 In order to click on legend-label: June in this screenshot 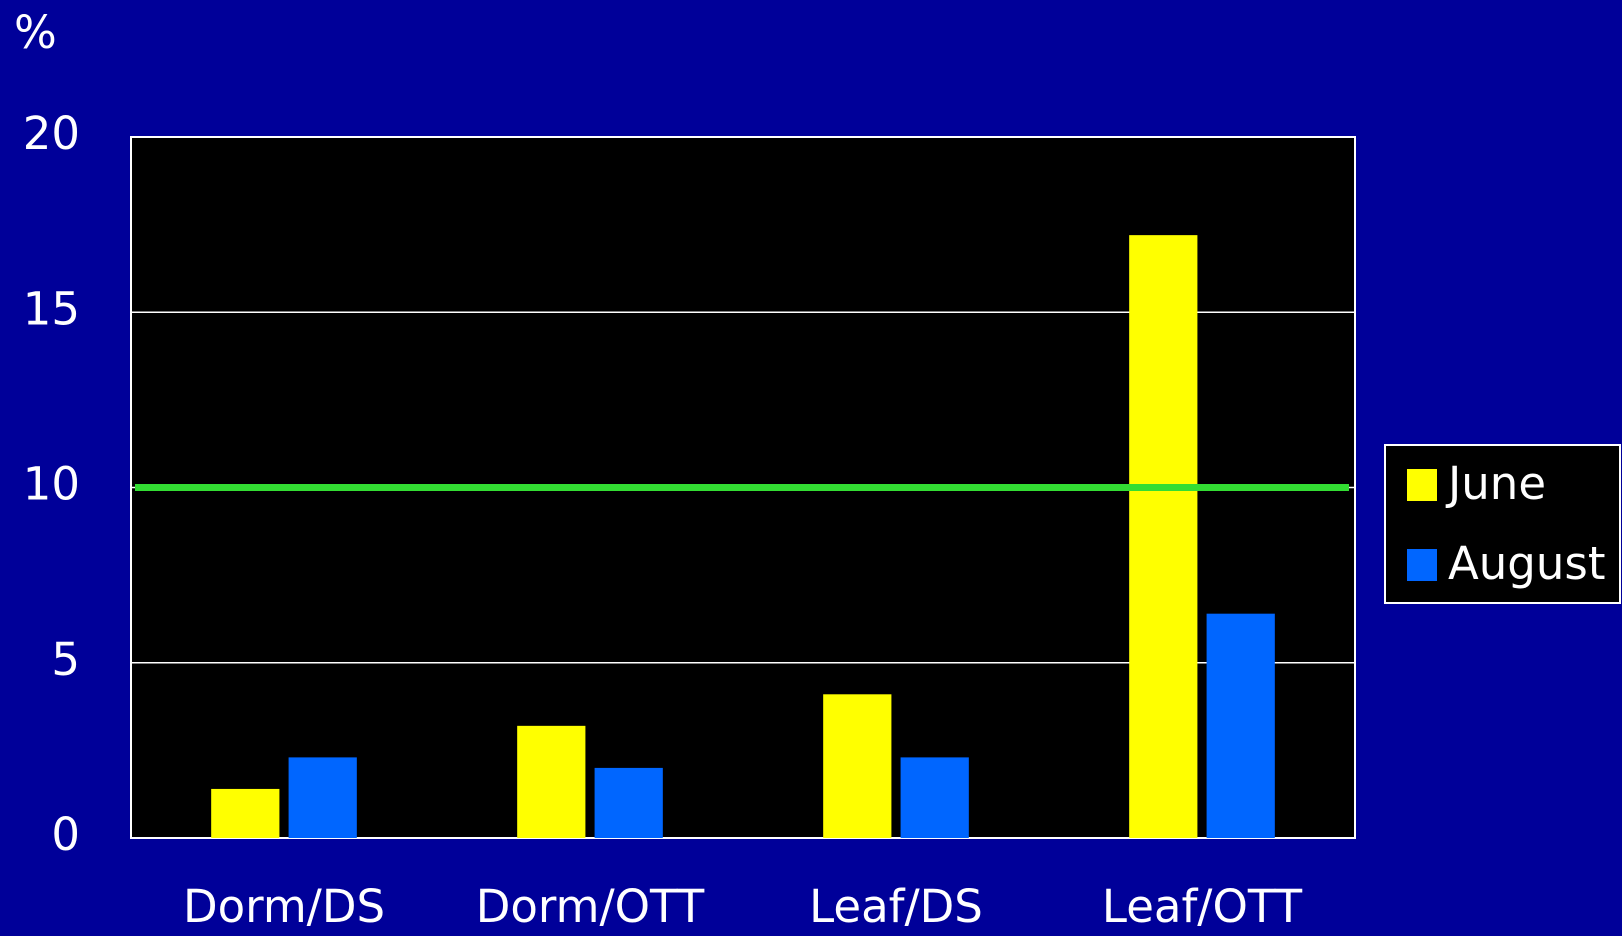, I will do `click(1495, 483)`.